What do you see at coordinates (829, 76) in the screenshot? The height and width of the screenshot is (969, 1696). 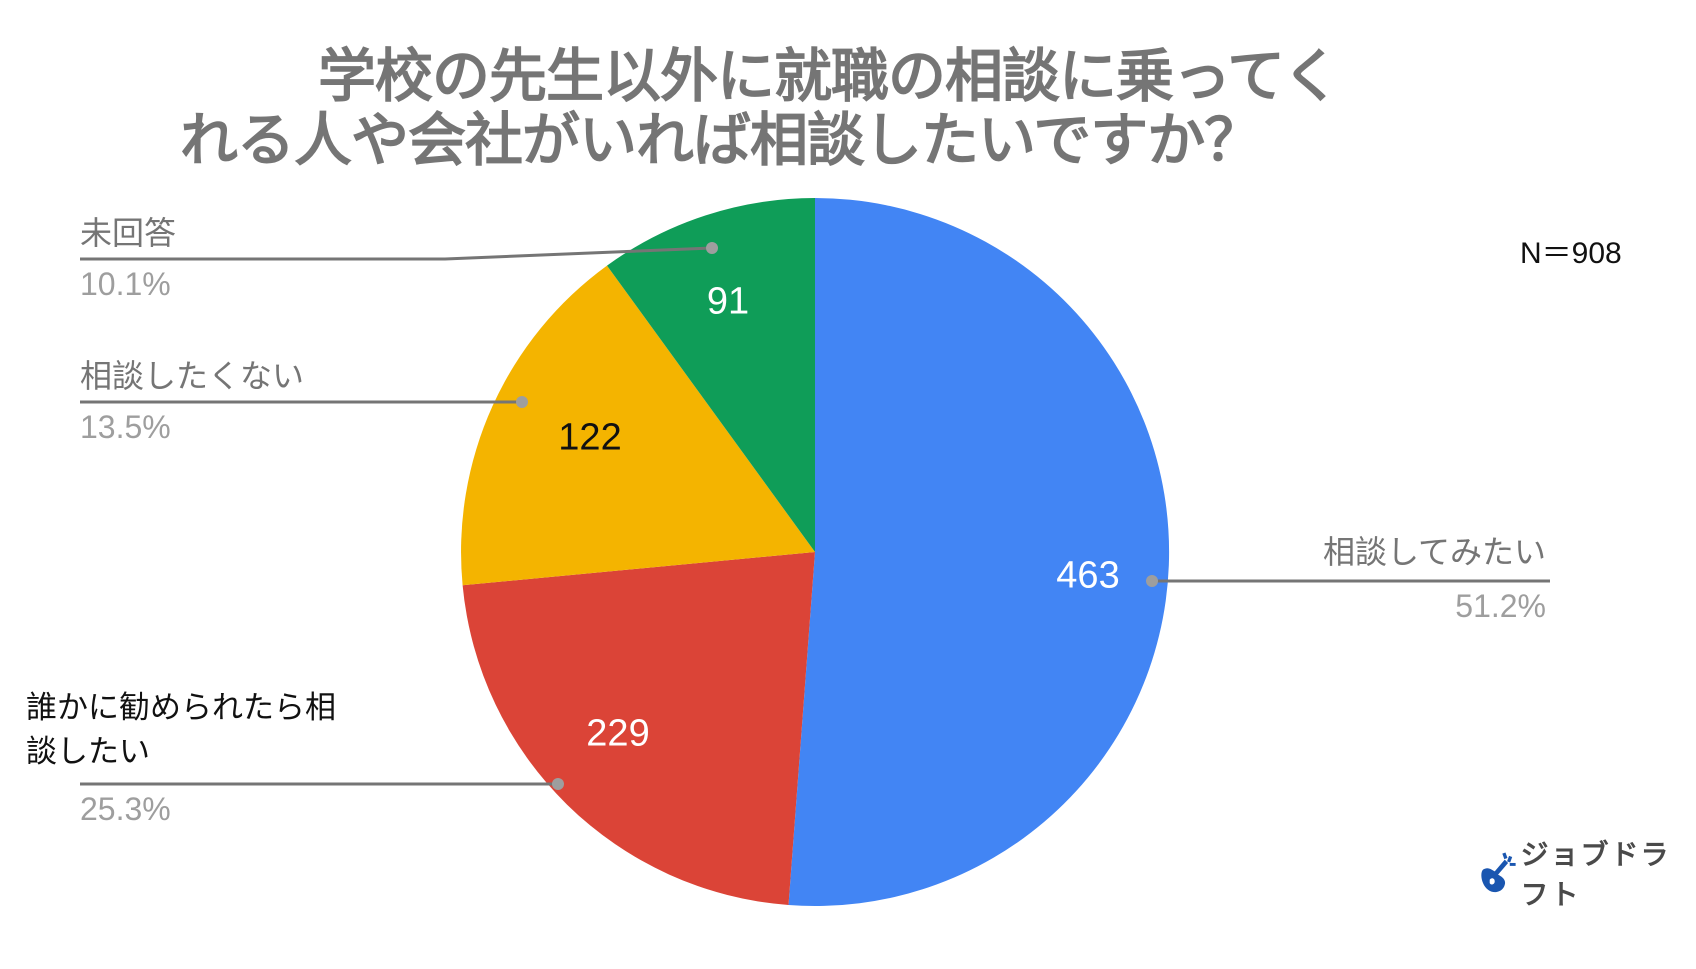 I see `chart-title-line1: 学校の先生以外に就職の相談に乗ってく` at bounding box center [829, 76].